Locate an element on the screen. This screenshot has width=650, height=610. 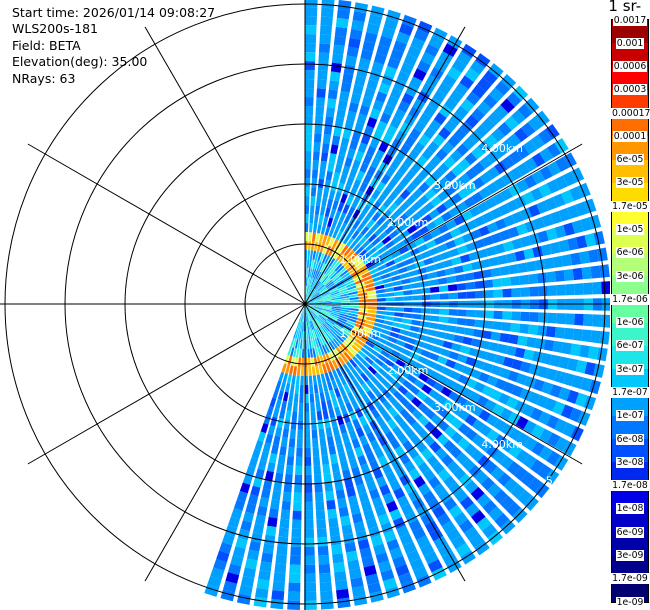
colorbar-tick-text: 0.0003 is located at coordinates (630, 90).